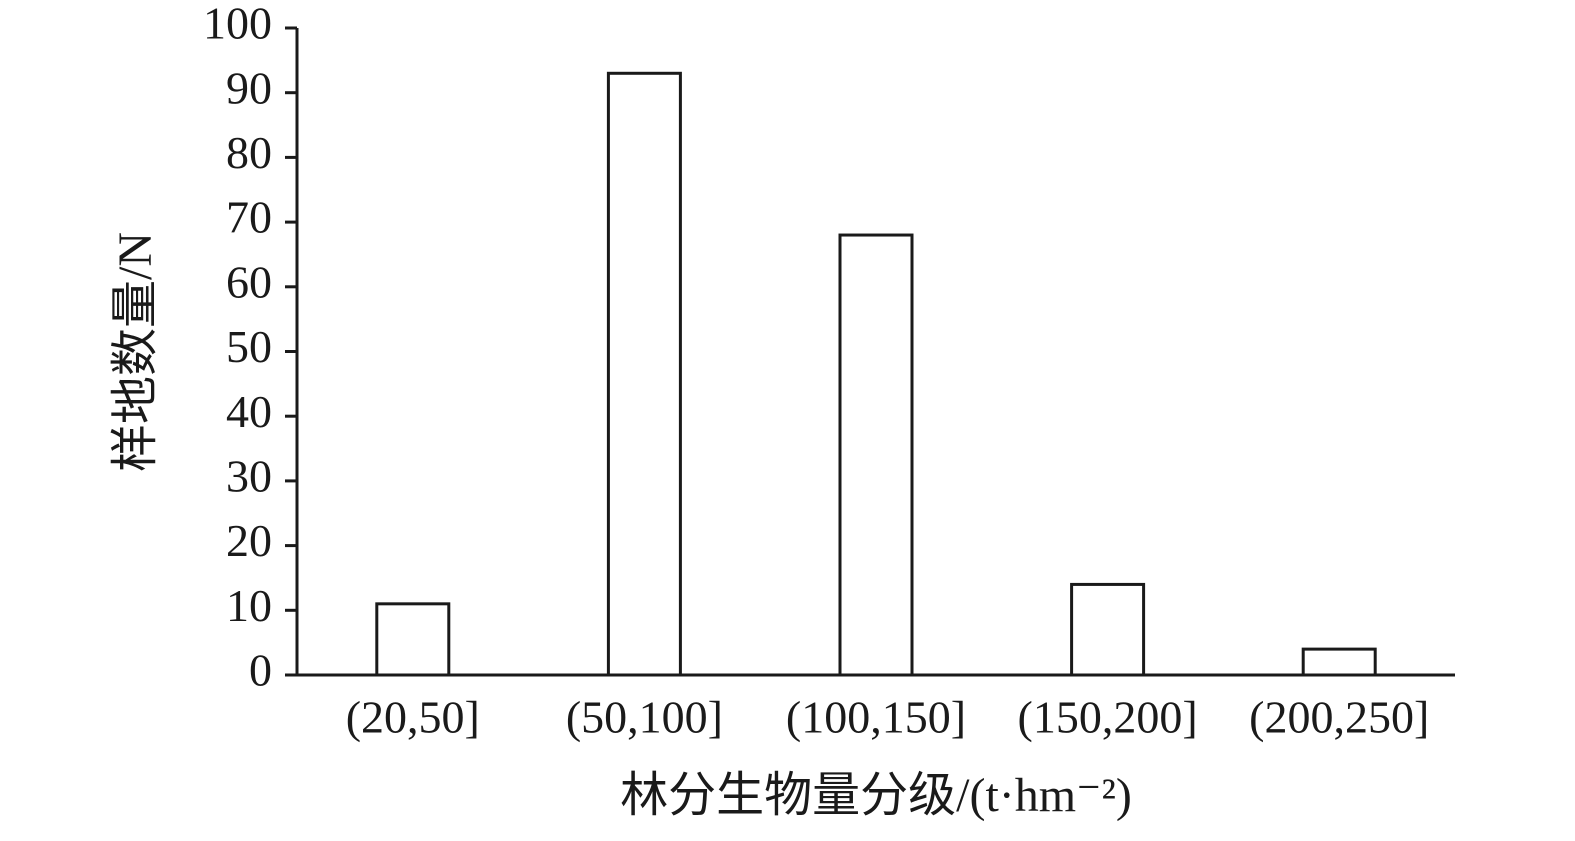  Describe the element at coordinates (1108, 717) in the screenshot. I see `x-tick-label: (150,200]` at that location.